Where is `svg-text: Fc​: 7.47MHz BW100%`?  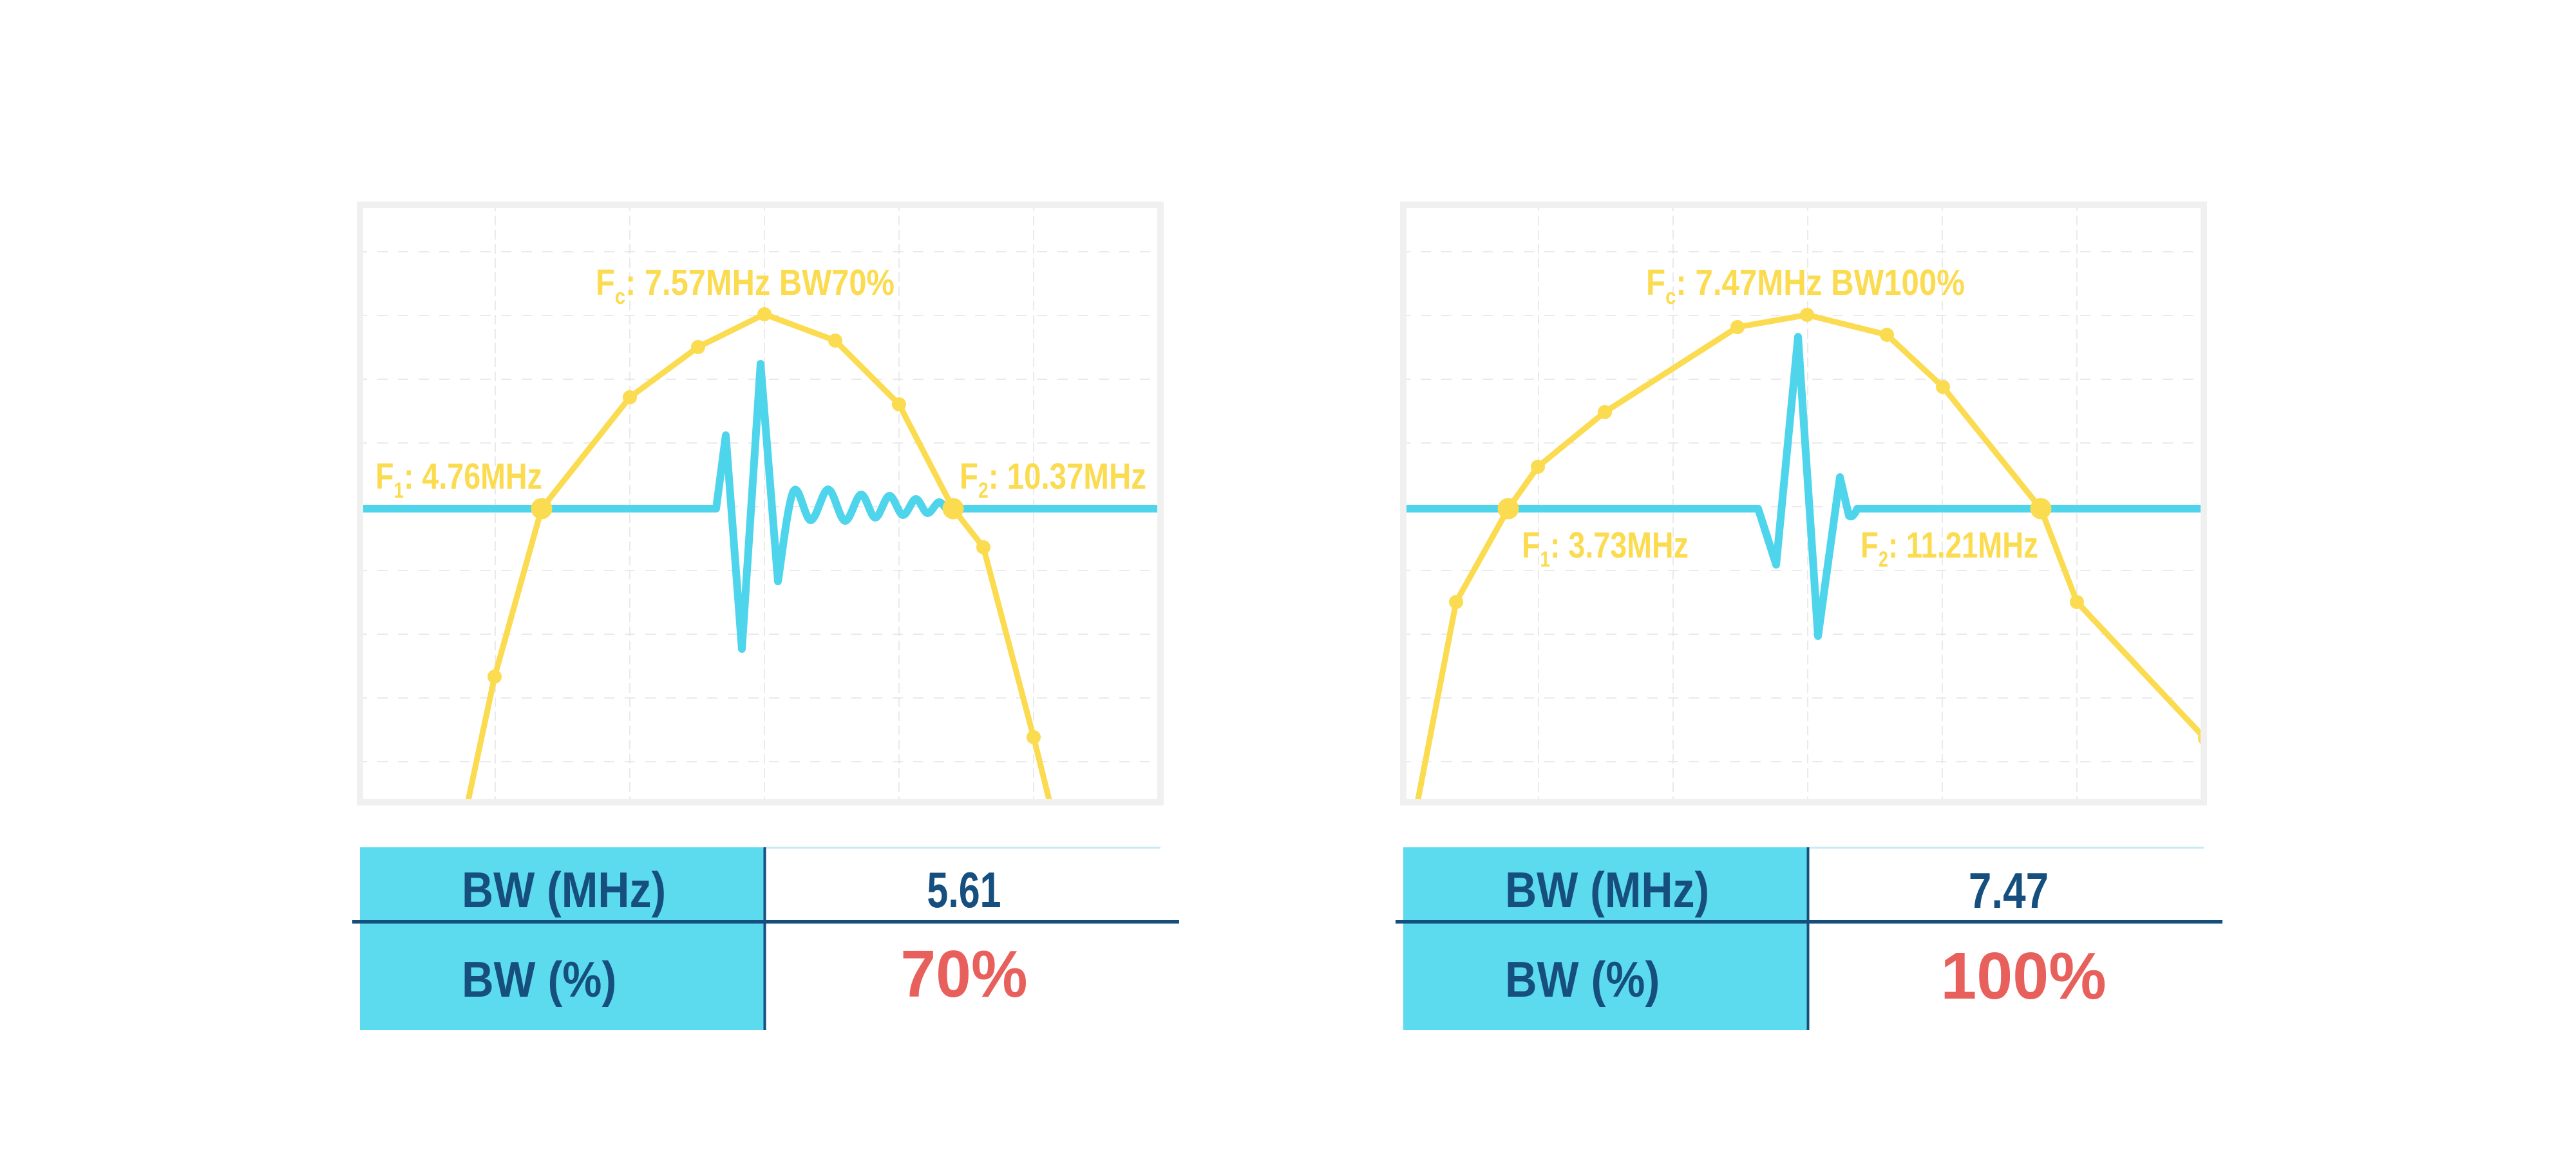 svg-text: Fc​: 7.47MHz BW100% is located at coordinates (1805, 286).